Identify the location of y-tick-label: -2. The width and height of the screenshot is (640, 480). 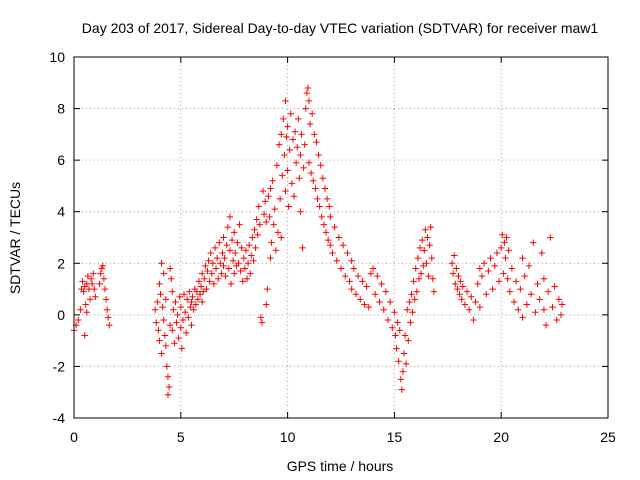
(59, 366).